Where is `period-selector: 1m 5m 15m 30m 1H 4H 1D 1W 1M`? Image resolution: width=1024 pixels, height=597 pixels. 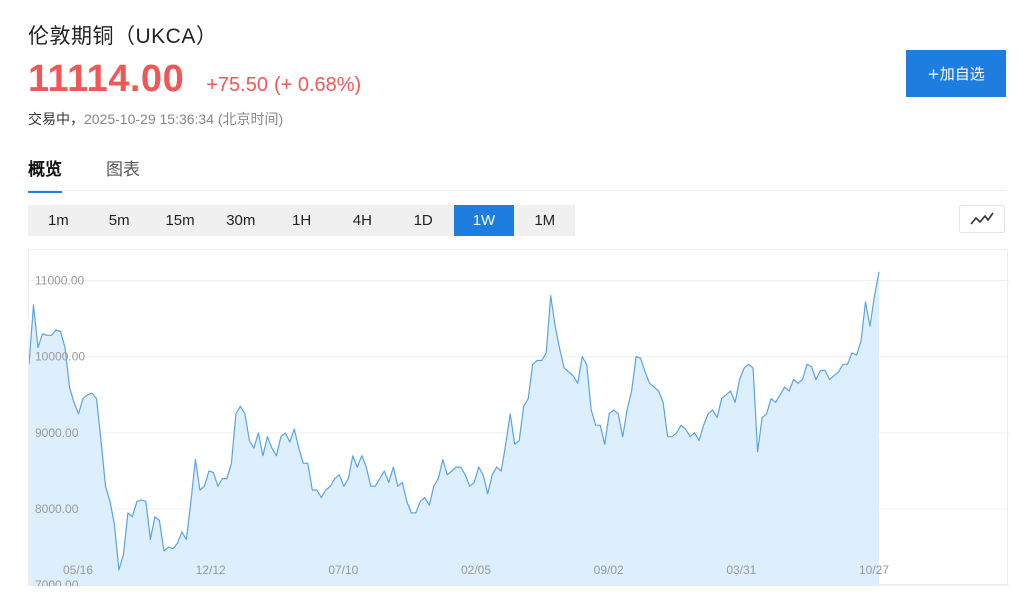
period-selector: 1m 5m 15m 30m 1H 4H 1D 1W 1M is located at coordinates (302, 220).